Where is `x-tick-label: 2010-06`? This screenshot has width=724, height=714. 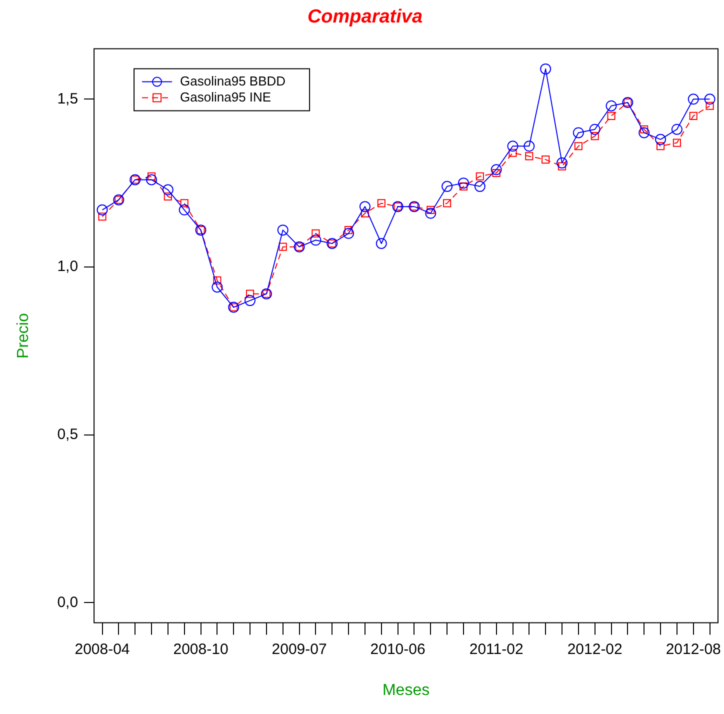
x-tick-label: 2010-06 is located at coordinates (398, 649).